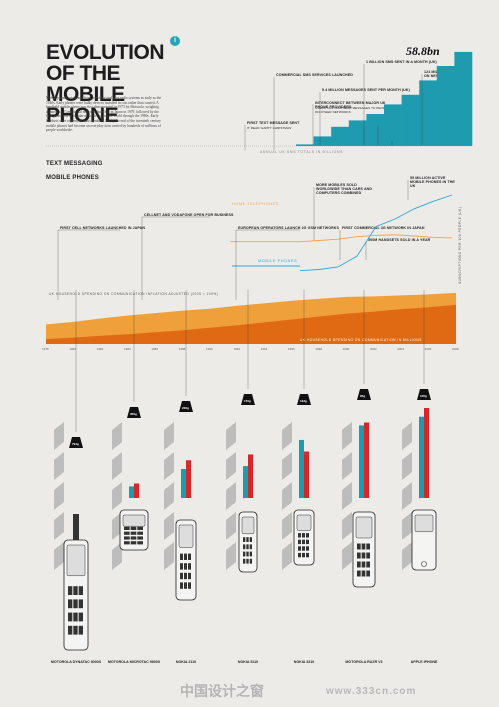  I want to click on text-messaging-label: TEXT MESSAGING, so click(74, 164).